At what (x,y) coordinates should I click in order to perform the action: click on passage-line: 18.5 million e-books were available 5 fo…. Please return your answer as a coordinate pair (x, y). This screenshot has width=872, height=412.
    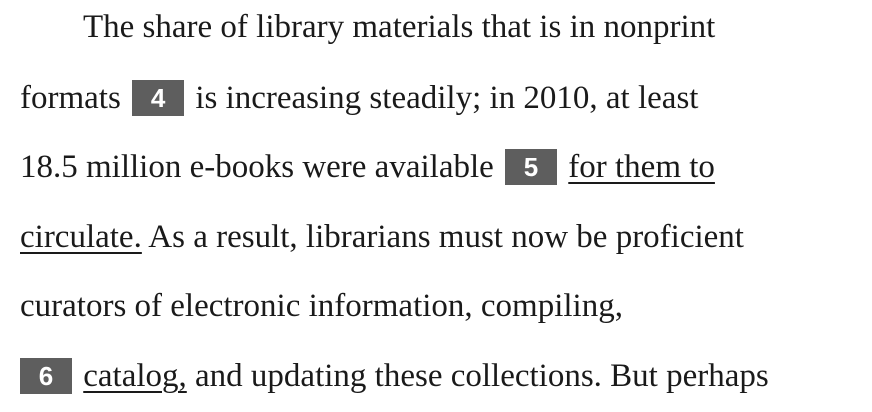
    Looking at the image, I should click on (367, 167).